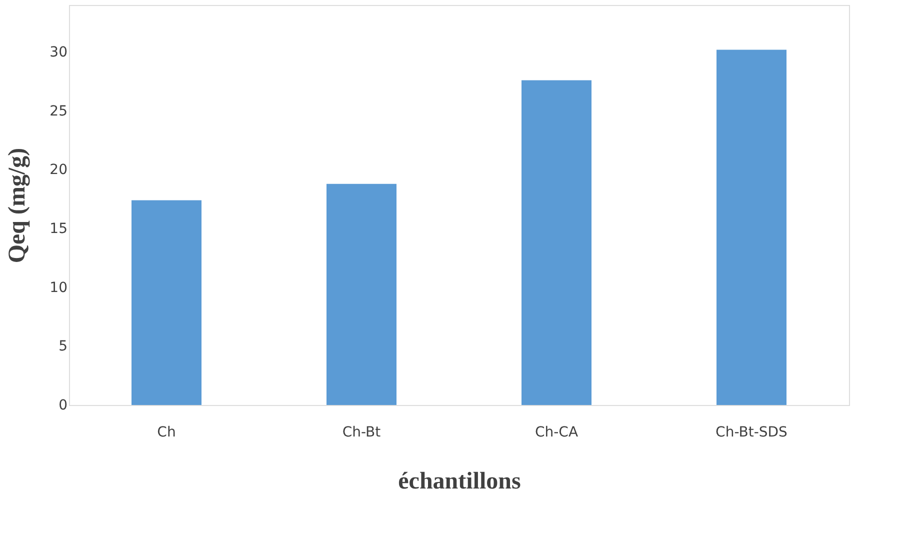 Image resolution: width=907 pixels, height=547 pixels. What do you see at coordinates (63, 406) in the screenshot?
I see `y-tick-label: 0` at bounding box center [63, 406].